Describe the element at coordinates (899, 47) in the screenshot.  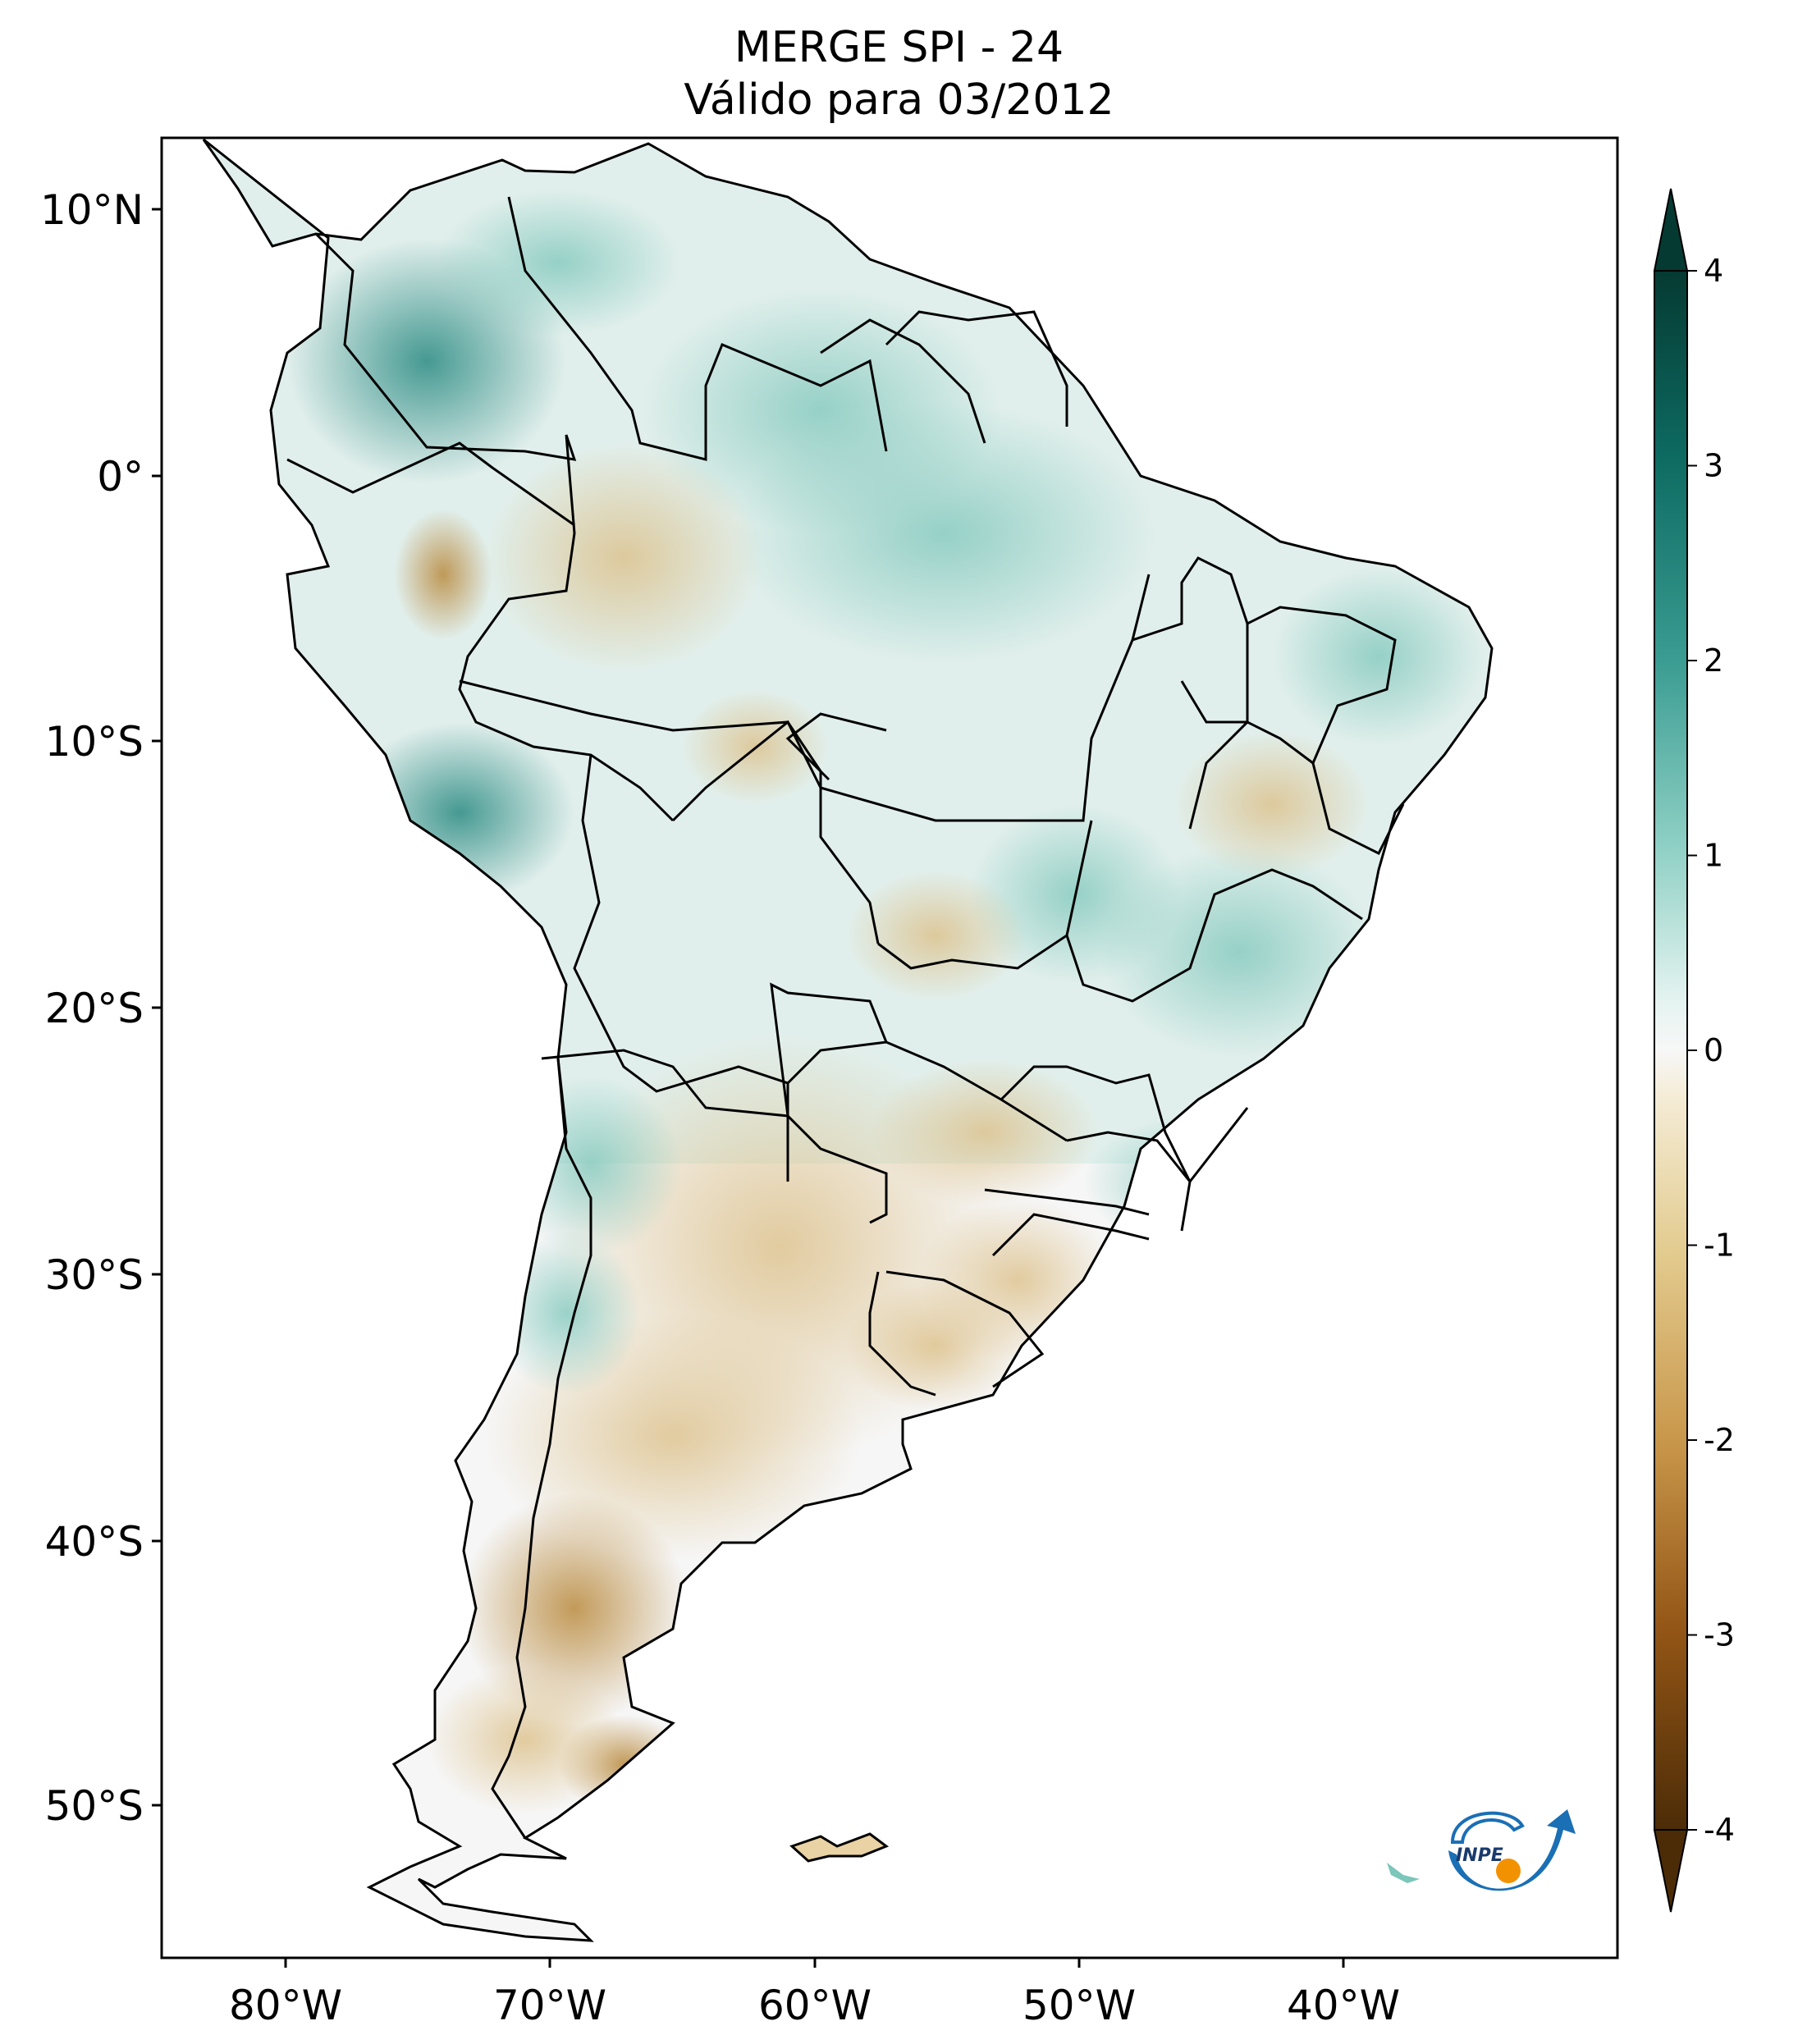
I see `chart-title: MERGE SPI - 24` at that location.